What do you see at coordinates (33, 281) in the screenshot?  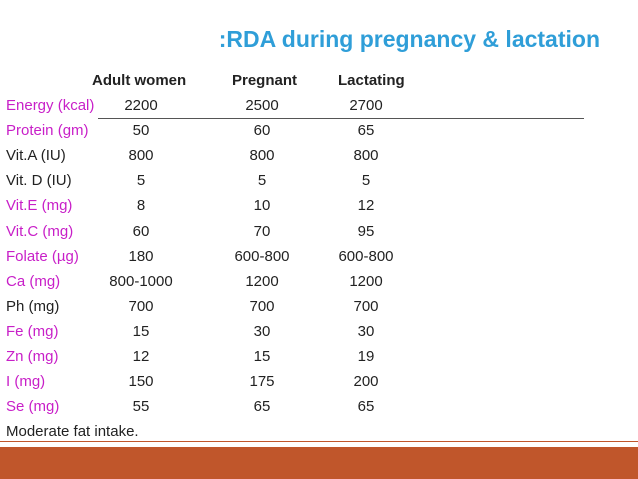 I see `row-label: Ca (mg)` at bounding box center [33, 281].